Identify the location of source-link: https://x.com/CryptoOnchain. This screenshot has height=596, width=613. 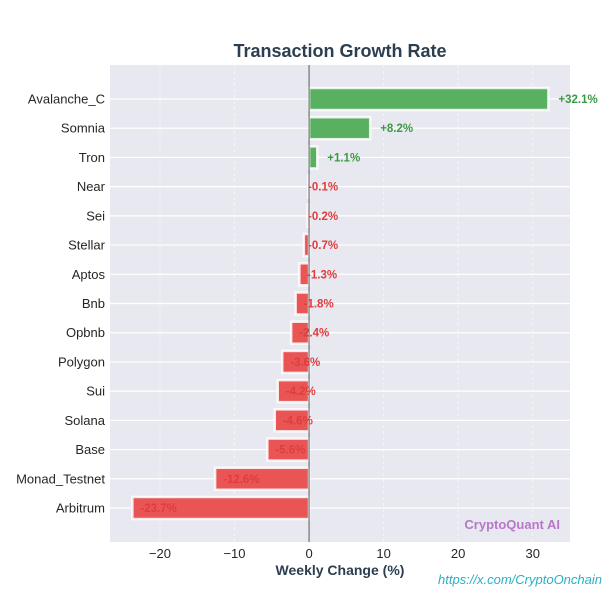
(520, 579).